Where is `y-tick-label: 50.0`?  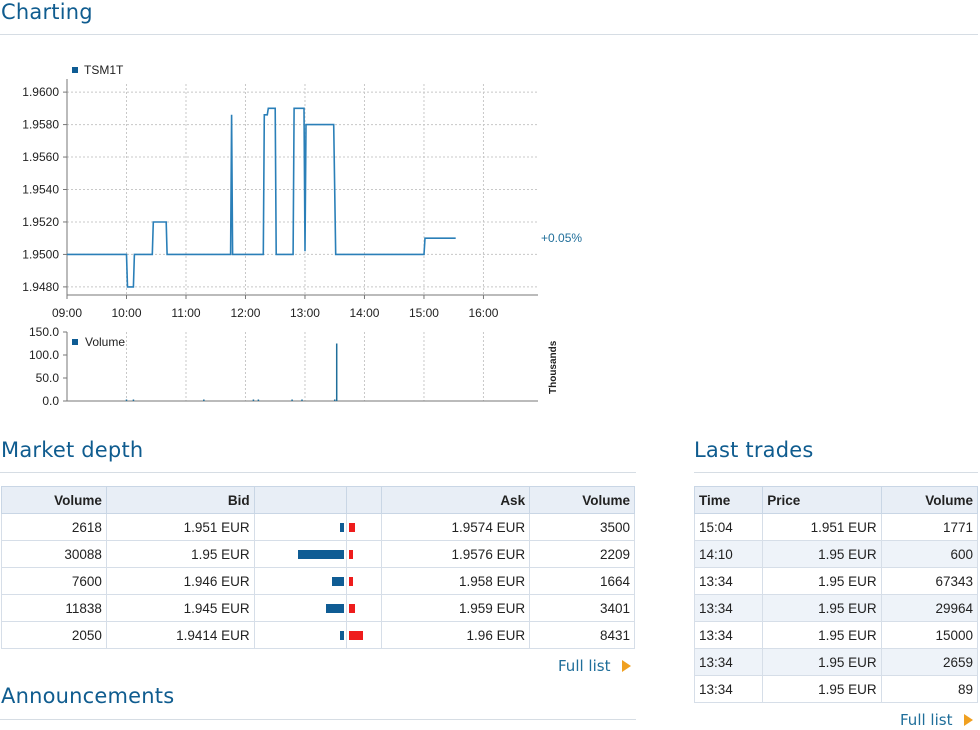
y-tick-label: 50.0 is located at coordinates (48, 378).